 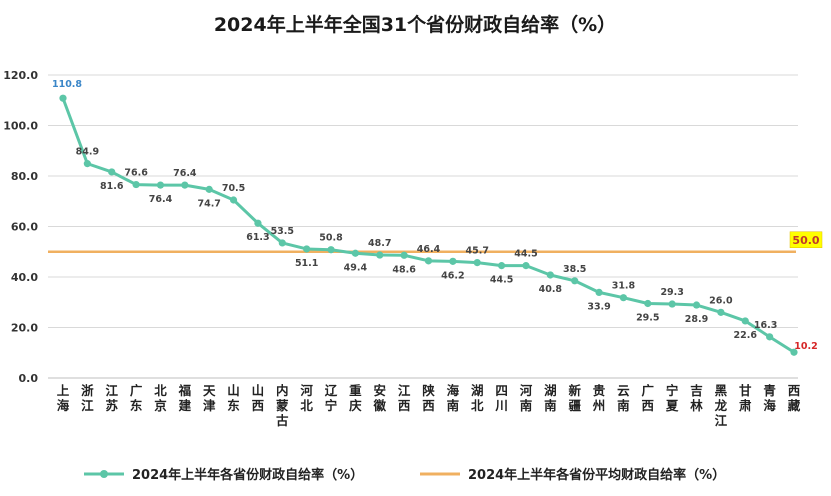 I want to click on data-label-24: 29.5, so click(x=647, y=318).